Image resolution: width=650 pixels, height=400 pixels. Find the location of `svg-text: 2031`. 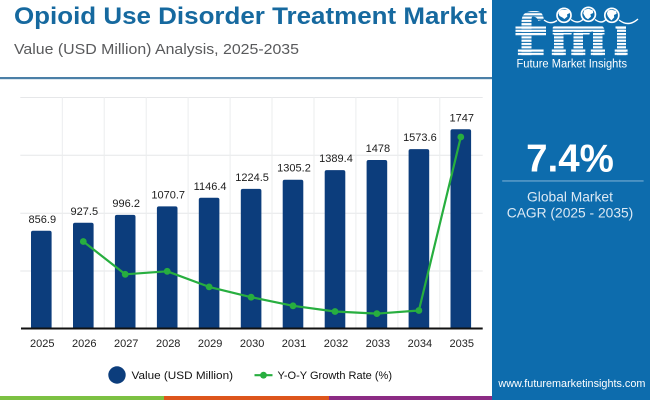

svg-text: 2031 is located at coordinates (294, 344).